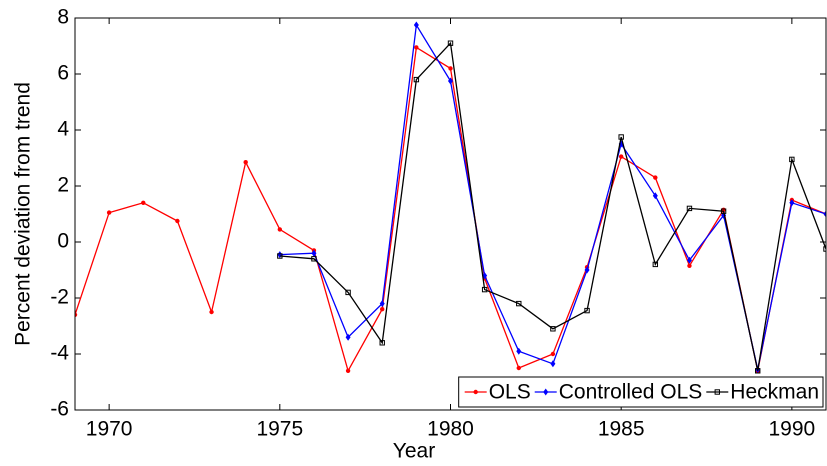 The height and width of the screenshot is (466, 827). Describe the element at coordinates (792, 429) in the screenshot. I see `x-tick-label: 1990` at that location.